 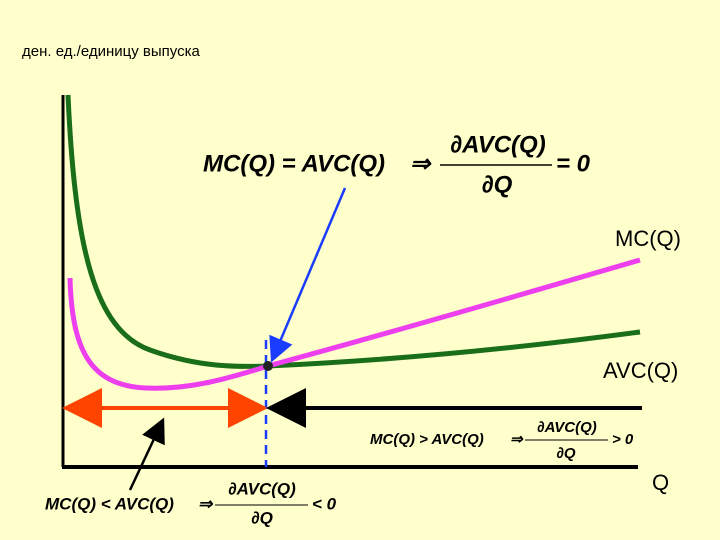 I want to click on mc-label: MC(Q), so click(x=648, y=238).